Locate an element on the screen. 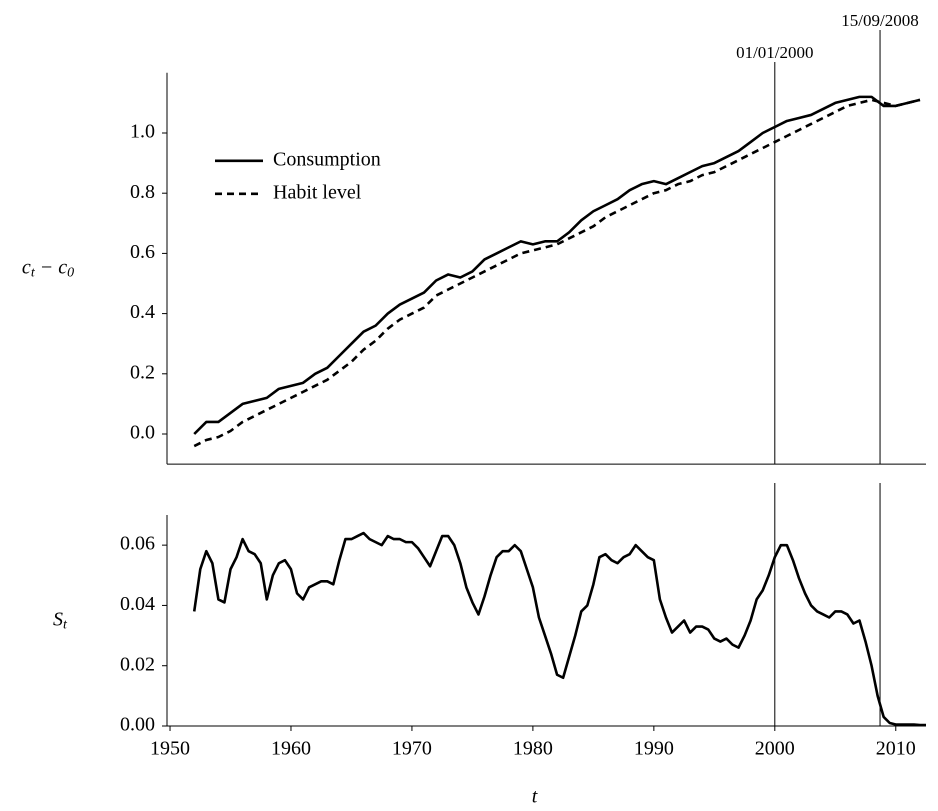  y-tick-label: 0.06 is located at coordinates (137, 544).